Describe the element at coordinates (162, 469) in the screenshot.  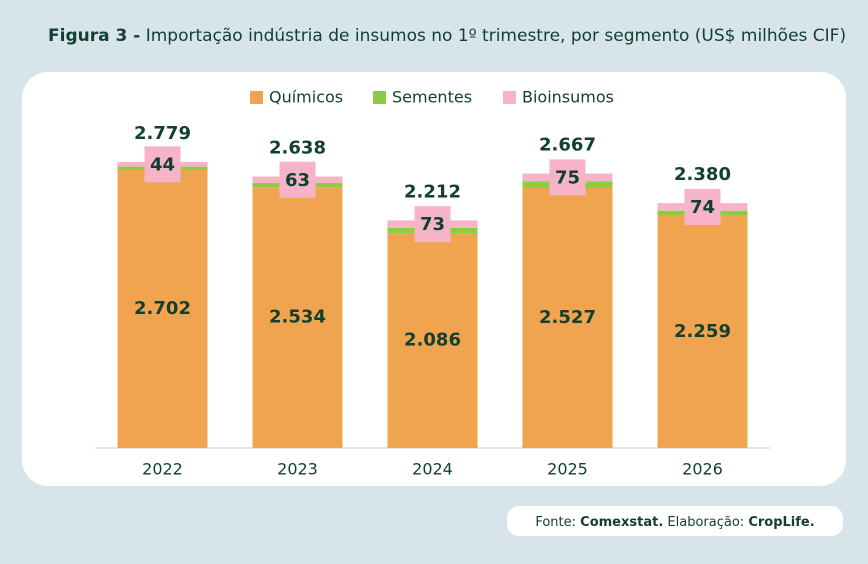
I see `x-tick-label: 2022` at that location.